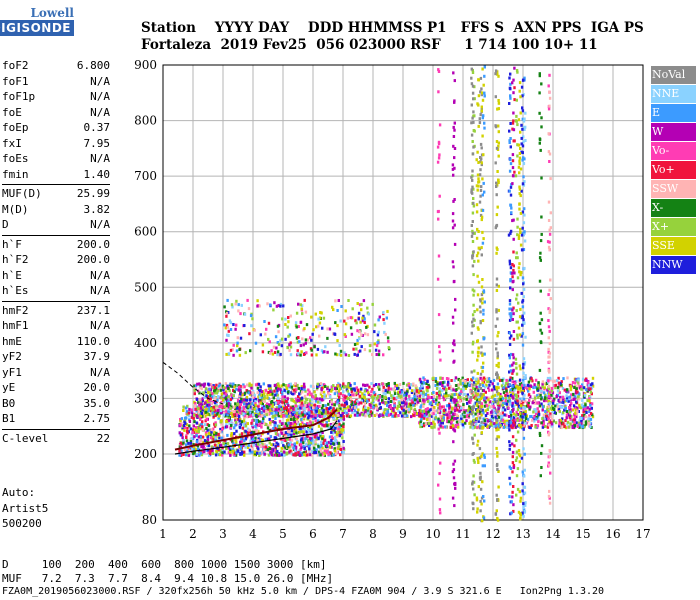 The image size is (700, 600). I want to click on param-row: yF2 37.9, so click(56, 357).